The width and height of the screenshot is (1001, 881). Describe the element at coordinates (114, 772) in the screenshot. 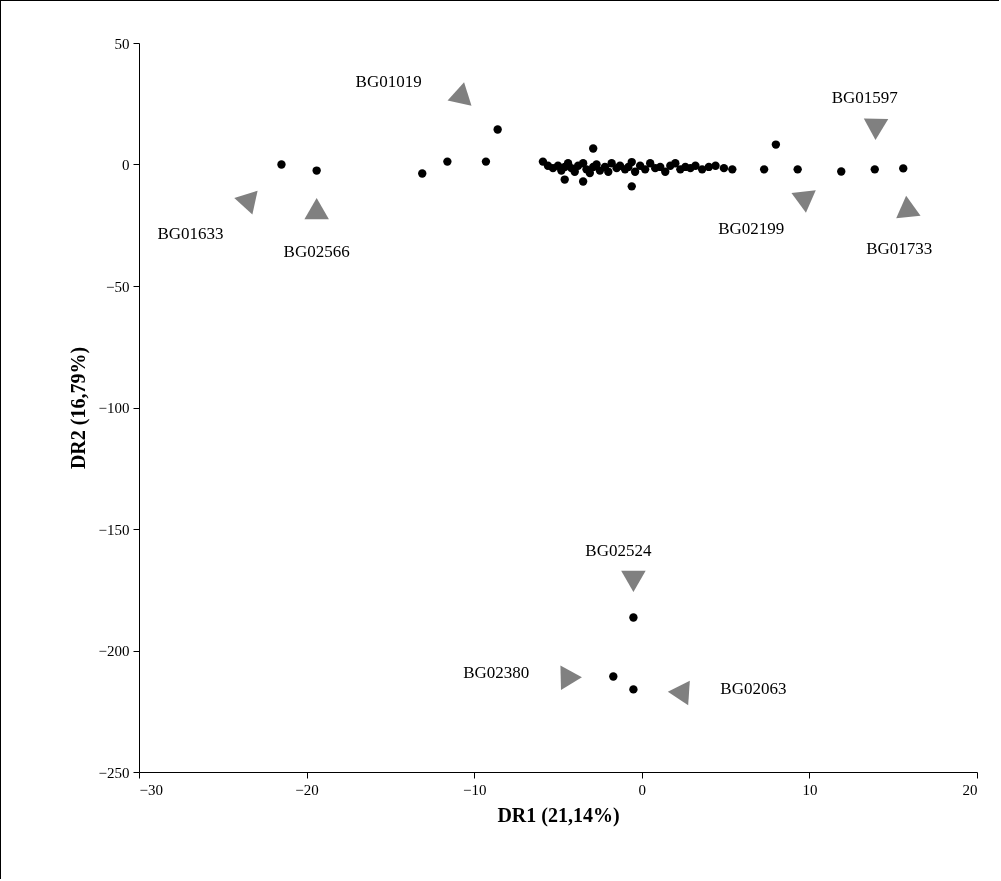

I see `y-tick-label: −250` at that location.